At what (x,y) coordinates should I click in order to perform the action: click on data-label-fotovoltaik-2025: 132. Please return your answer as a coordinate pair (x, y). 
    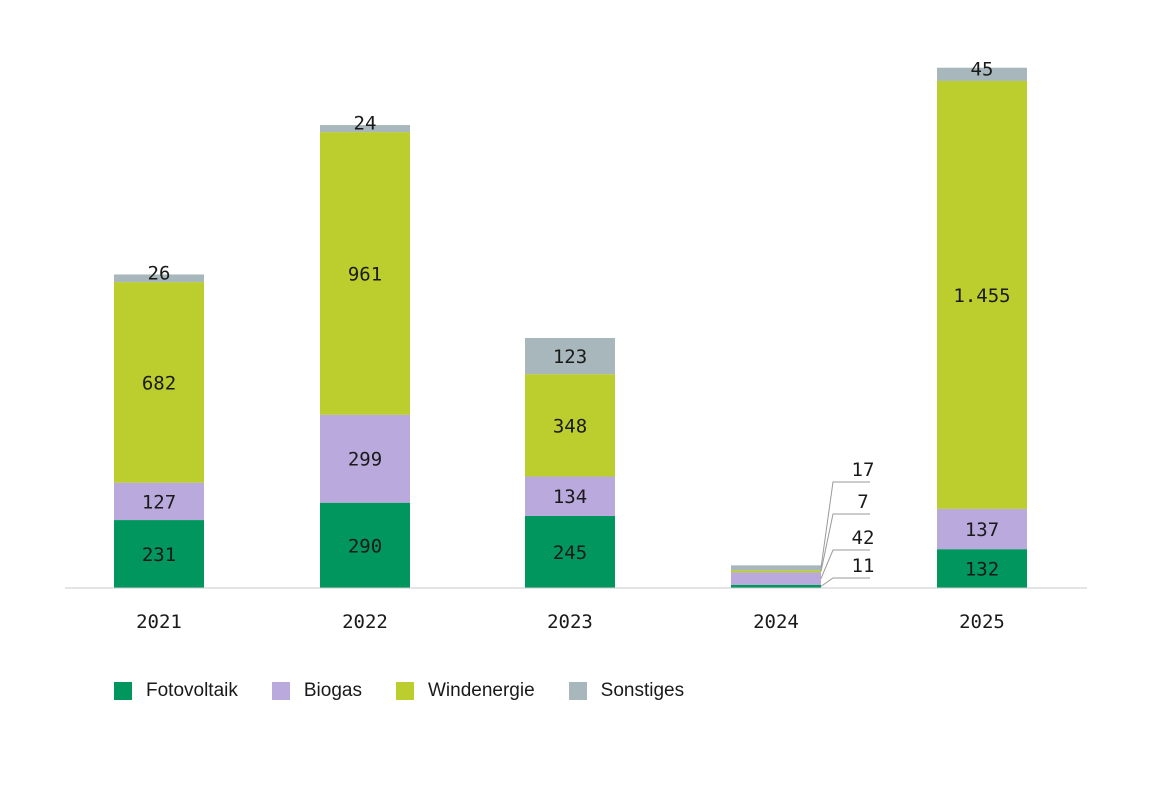
    Looking at the image, I should click on (982, 570).